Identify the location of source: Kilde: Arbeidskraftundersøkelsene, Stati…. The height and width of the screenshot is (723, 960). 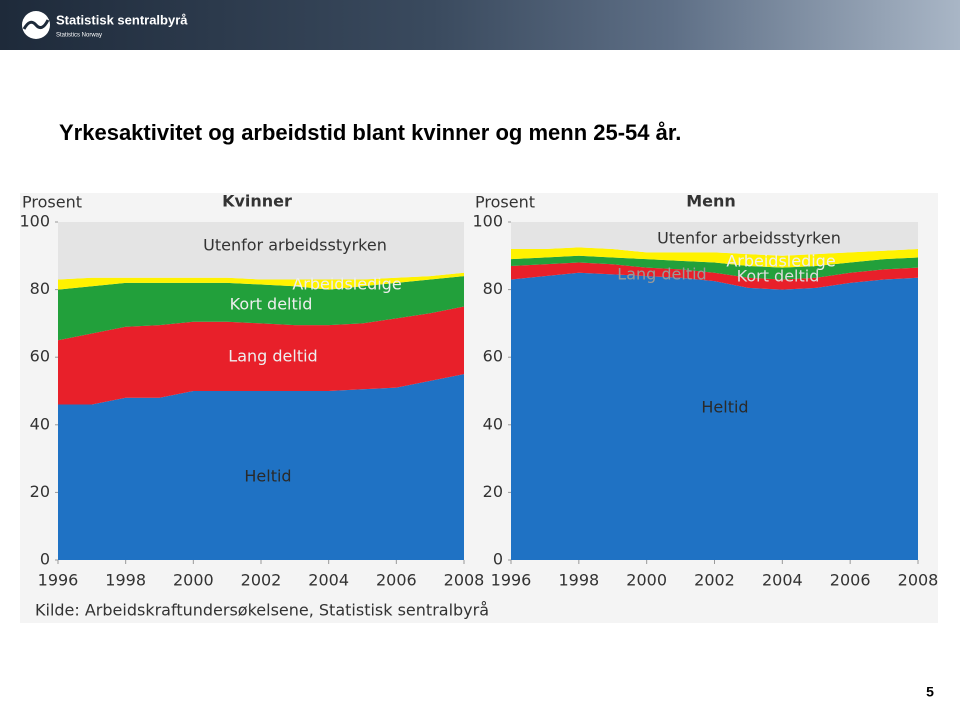
(262, 610).